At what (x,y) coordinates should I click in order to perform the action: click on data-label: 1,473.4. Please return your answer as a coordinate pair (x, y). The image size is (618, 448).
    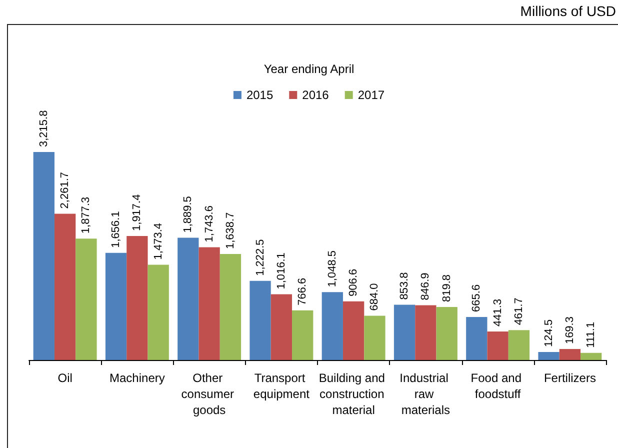
    Looking at the image, I should click on (158, 241).